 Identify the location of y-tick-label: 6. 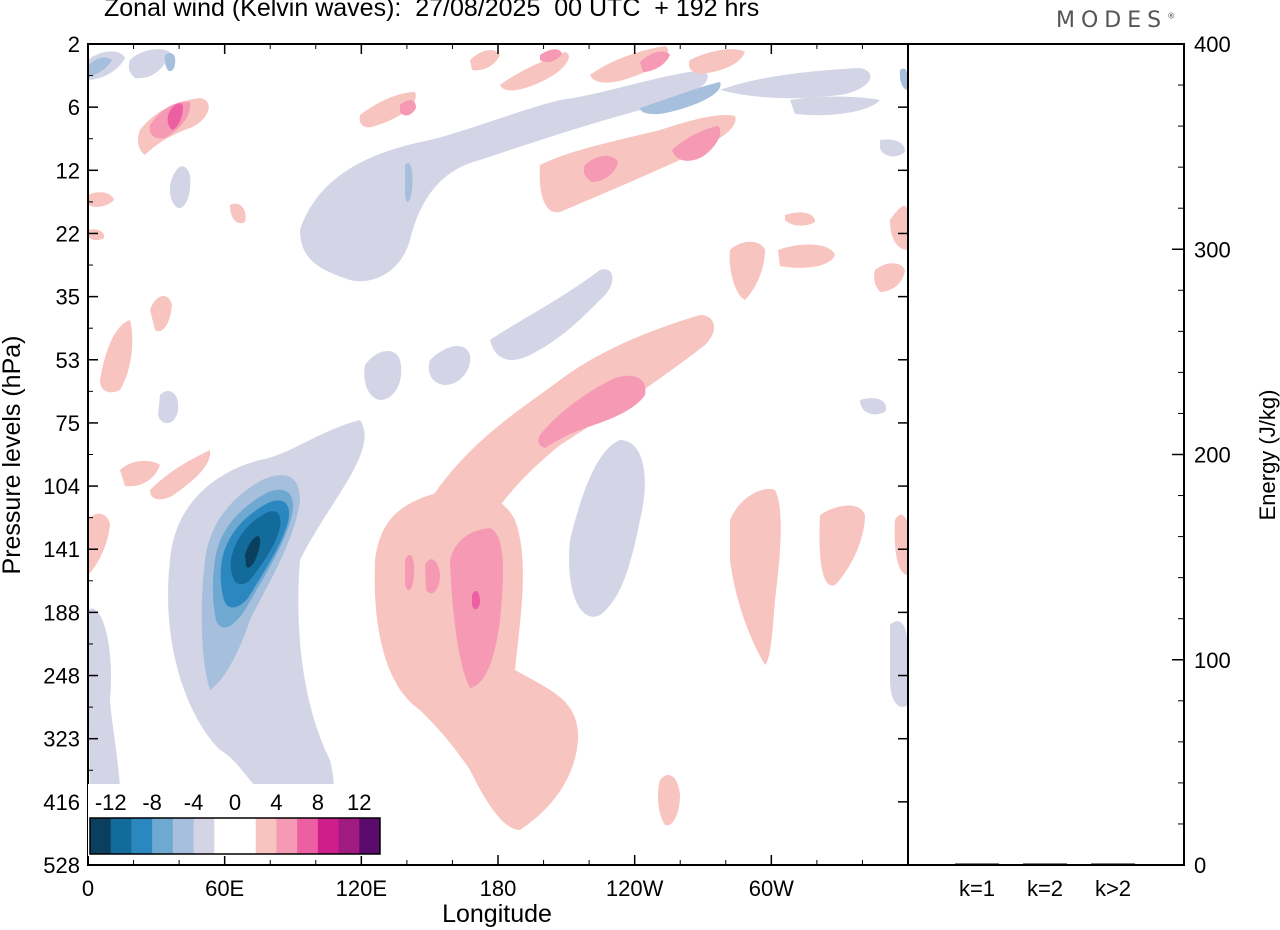
(74, 107).